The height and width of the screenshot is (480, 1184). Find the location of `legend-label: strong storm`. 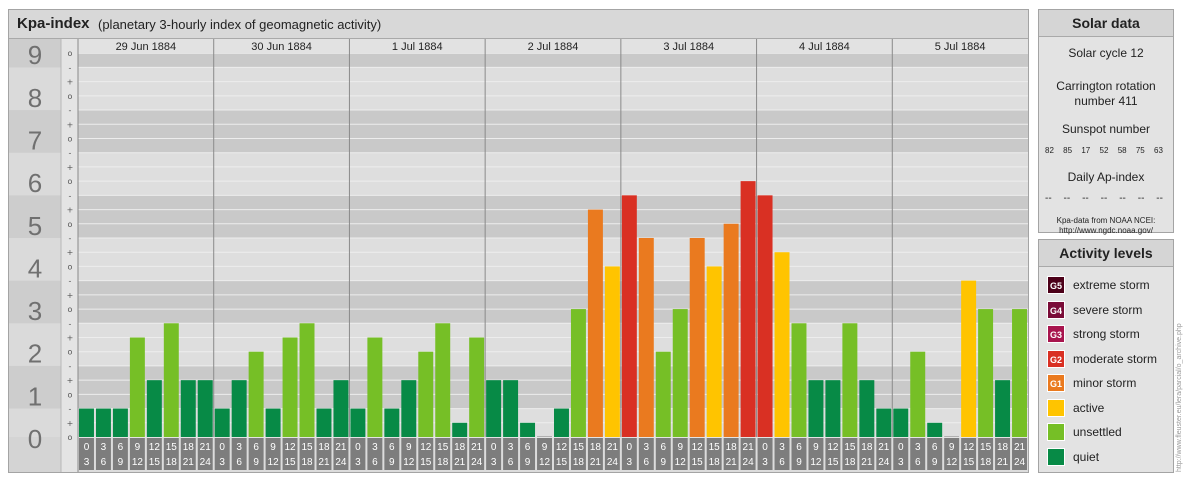

legend-label: strong storm is located at coordinates (1106, 334).